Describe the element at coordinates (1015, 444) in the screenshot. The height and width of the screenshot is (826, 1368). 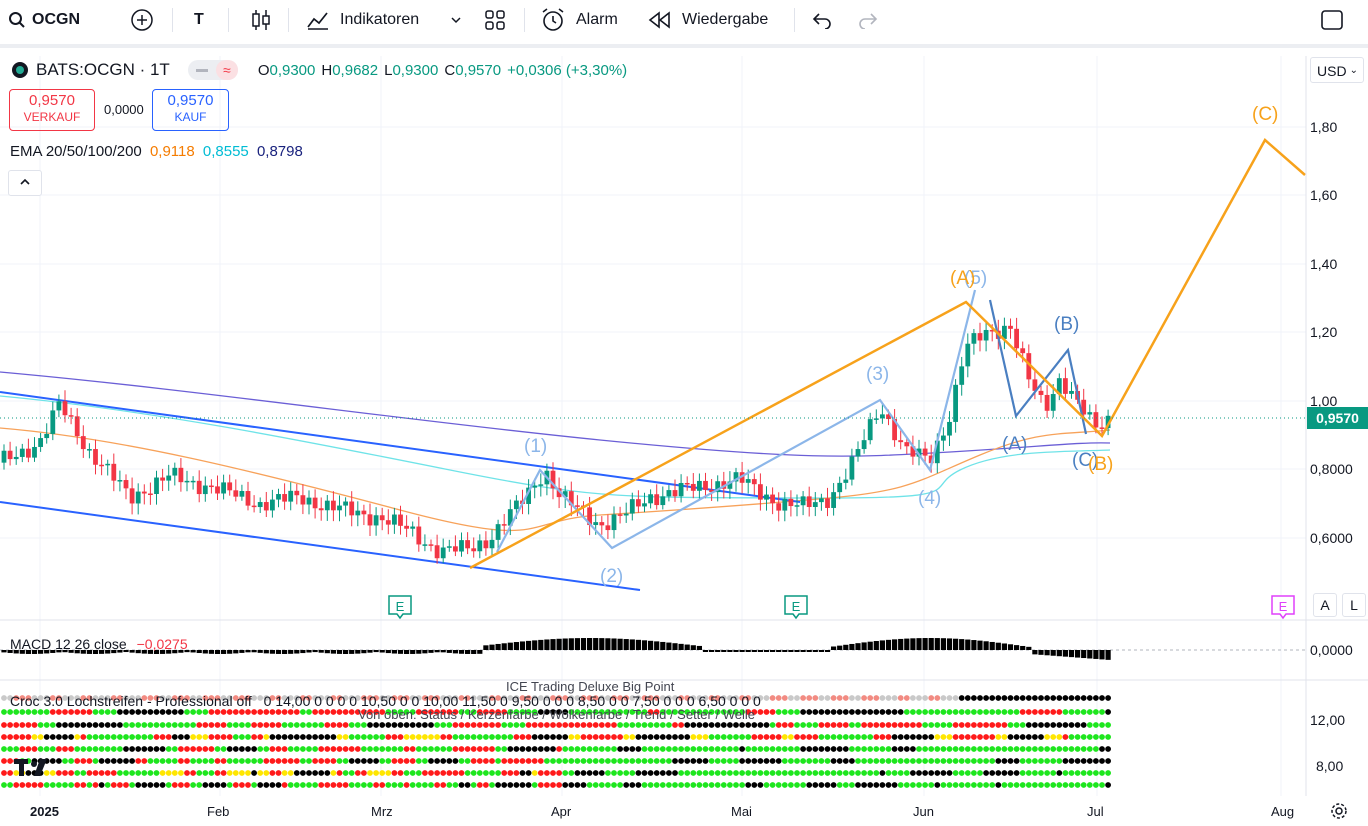
I see `wave-label-a-blue: (A)` at that location.